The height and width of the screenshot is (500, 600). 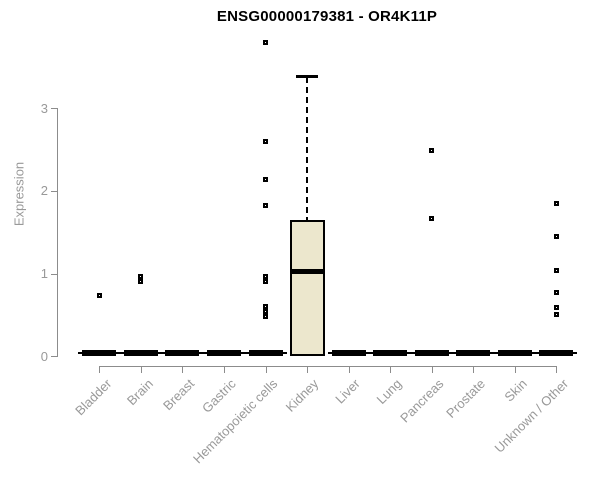 I want to click on category-label: Lung, so click(x=389, y=392).